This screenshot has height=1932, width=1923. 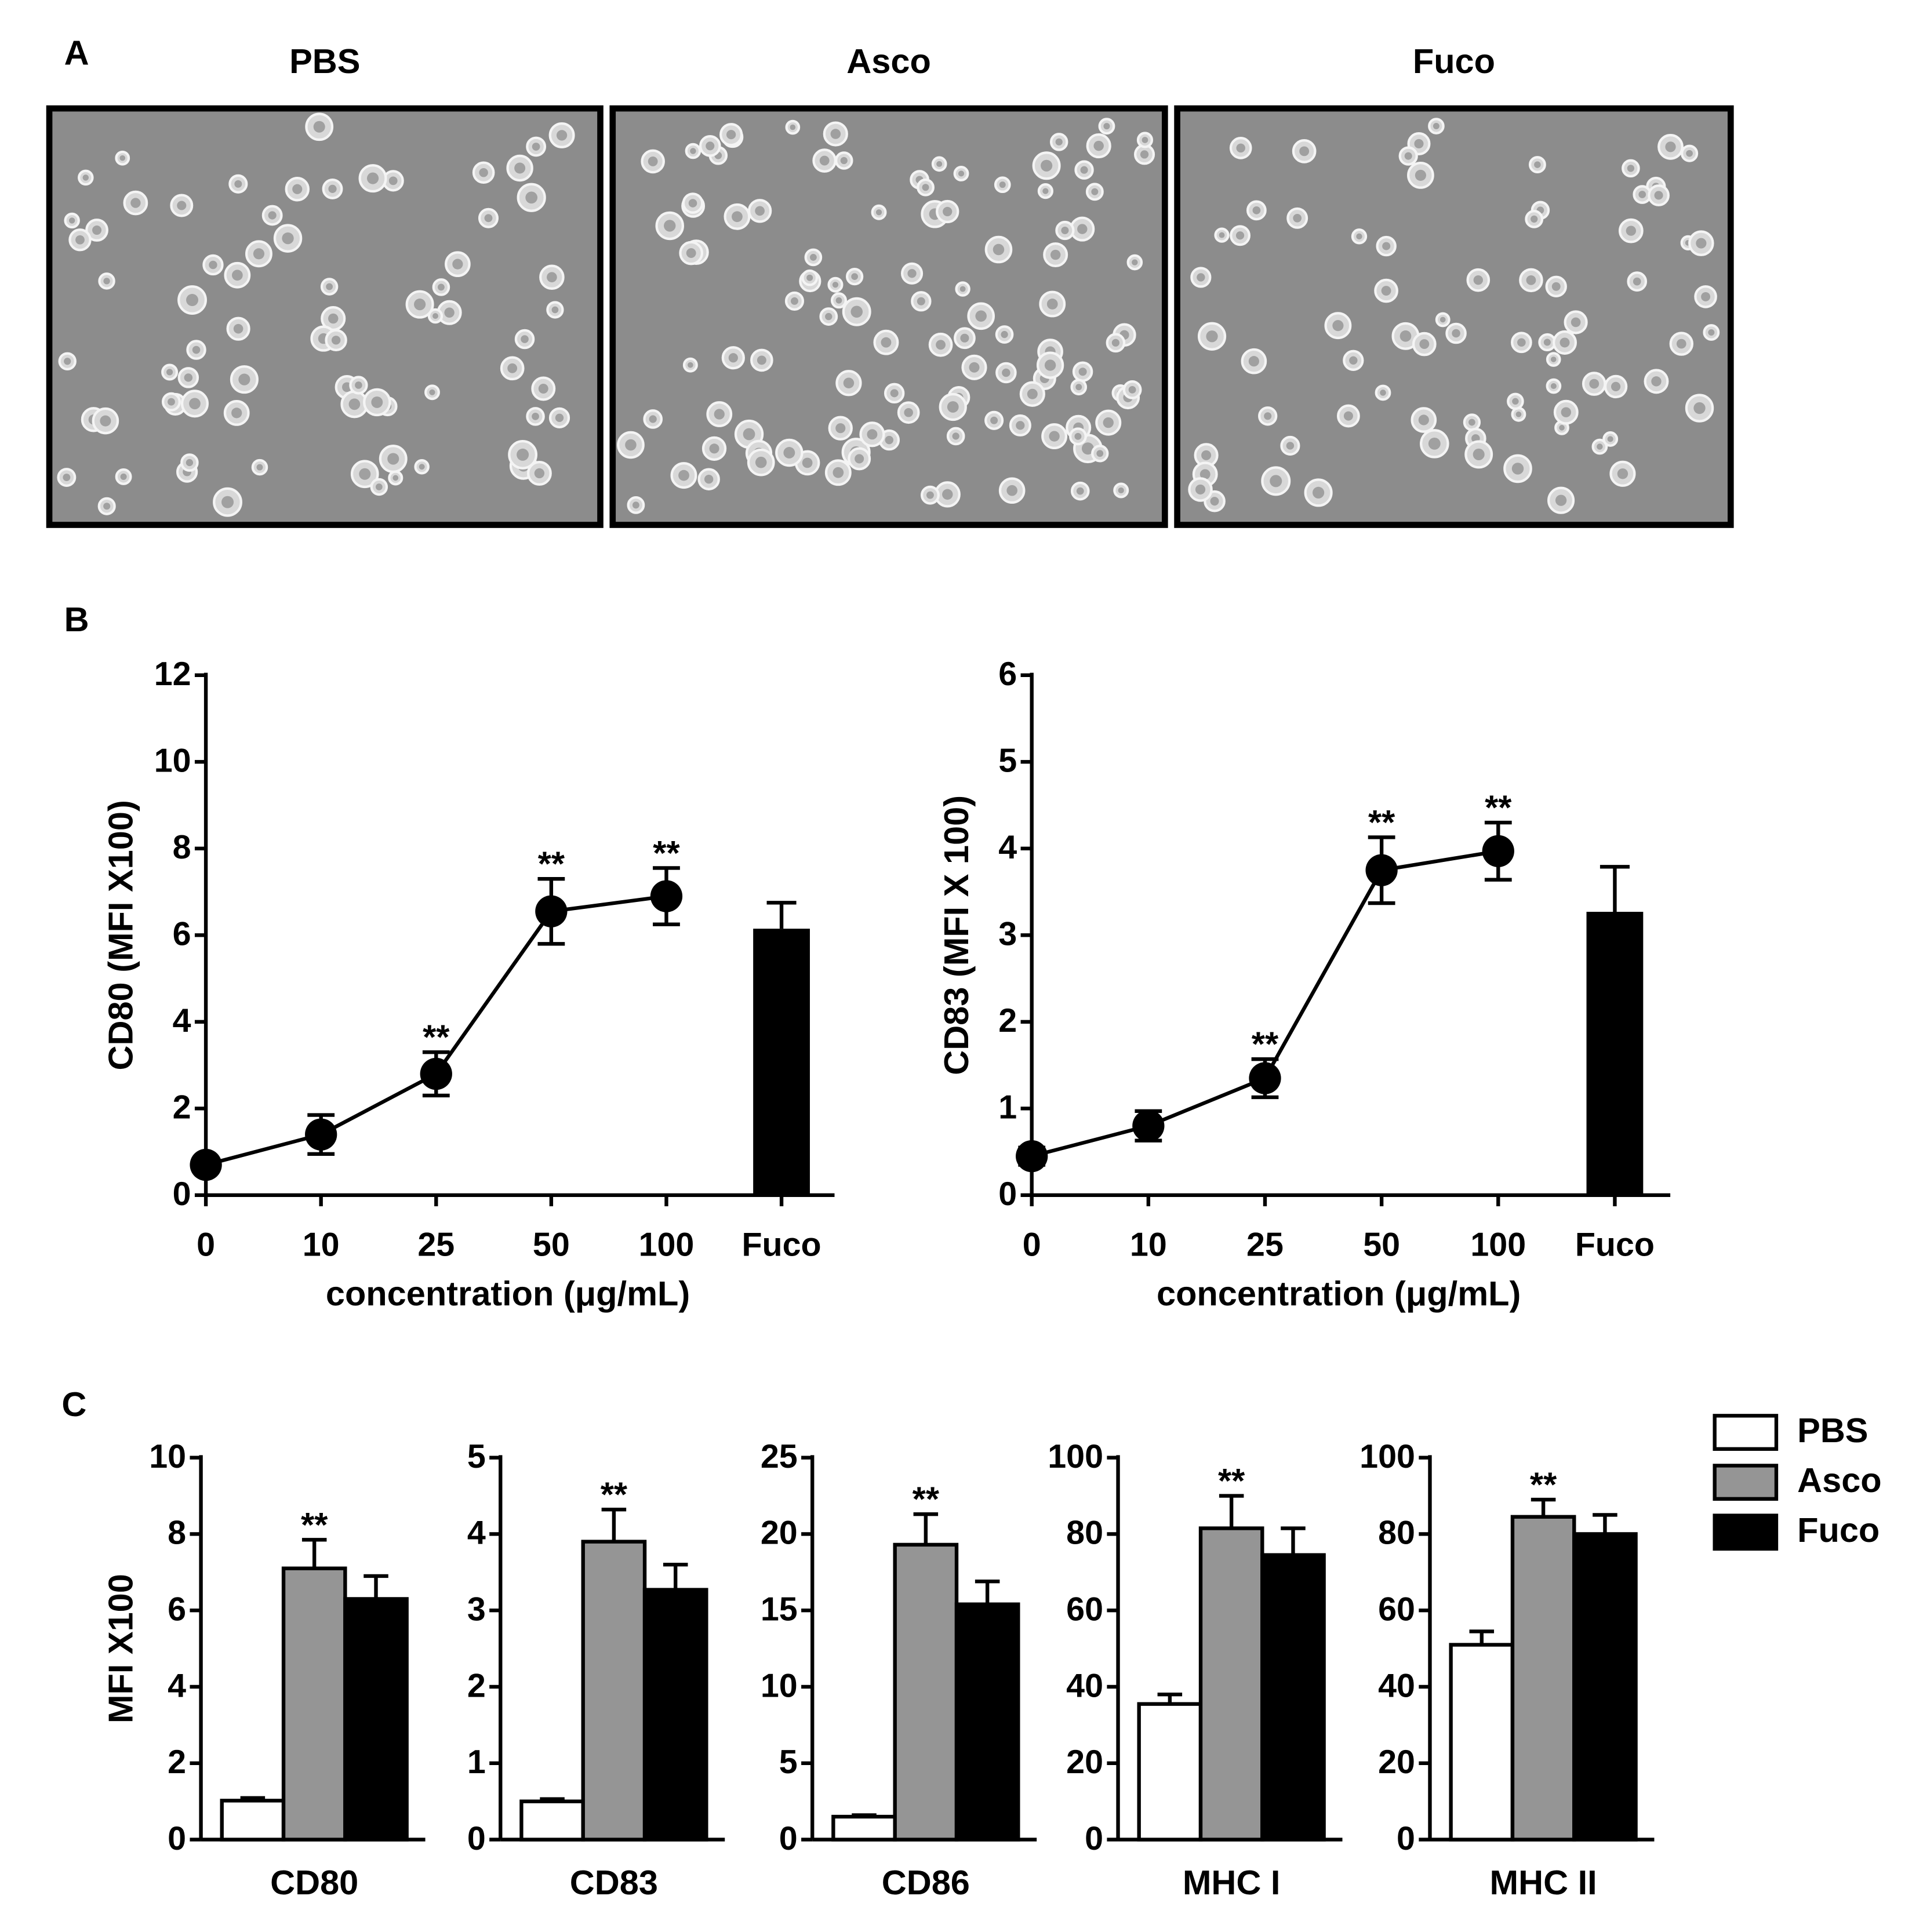 What do you see at coordinates (1396, 1533) in the screenshot?
I see `y-tick-label: 80` at bounding box center [1396, 1533].